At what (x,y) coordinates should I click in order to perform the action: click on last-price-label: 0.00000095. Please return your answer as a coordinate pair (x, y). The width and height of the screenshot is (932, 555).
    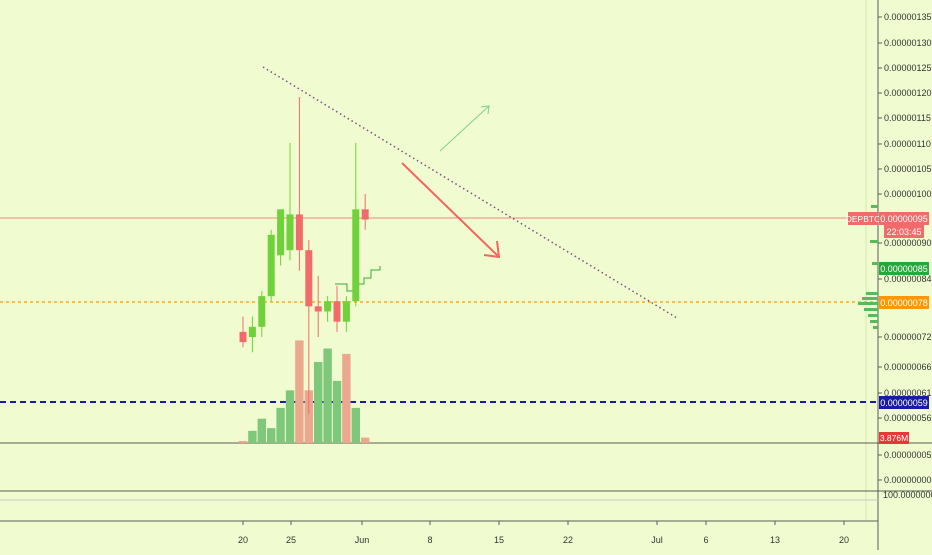
    Looking at the image, I should click on (904, 219).